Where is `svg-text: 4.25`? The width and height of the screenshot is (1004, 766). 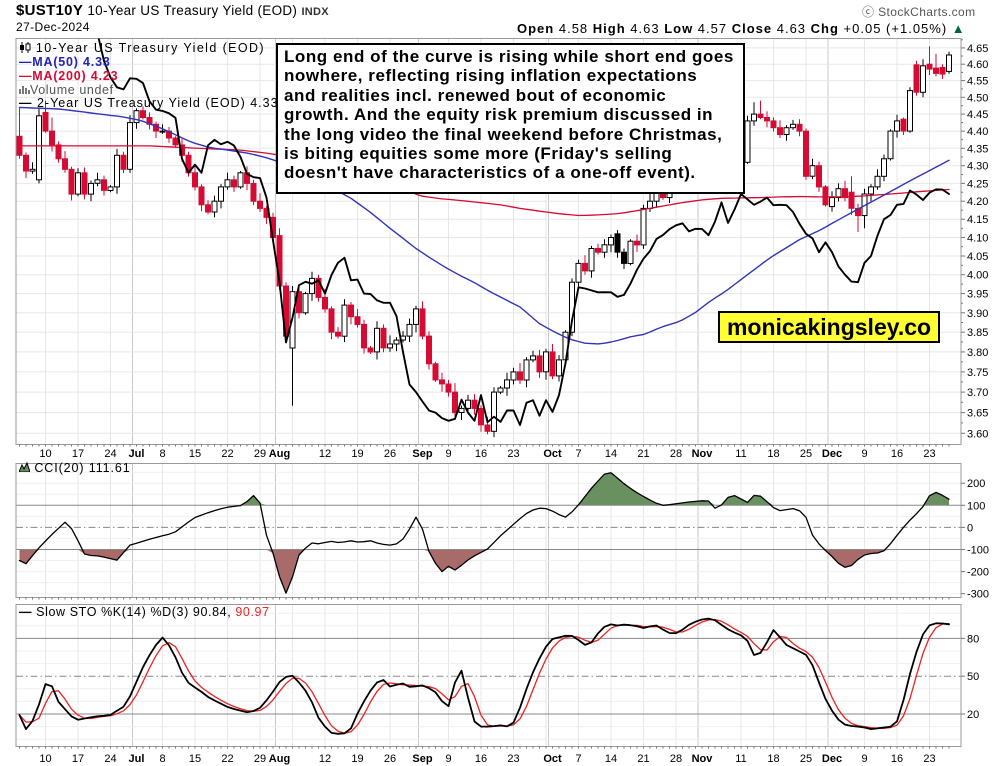 svg-text: 4.25 is located at coordinates (977, 184).